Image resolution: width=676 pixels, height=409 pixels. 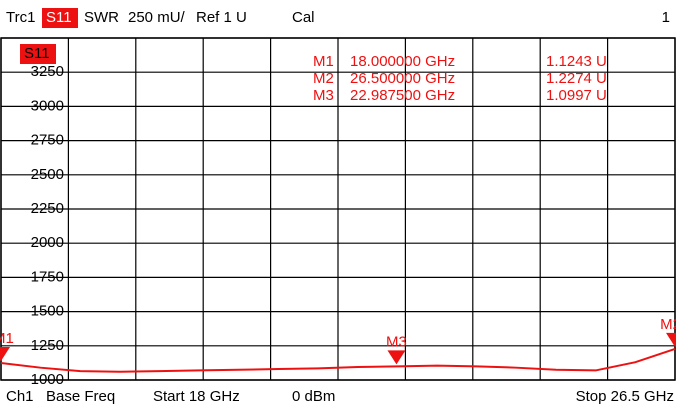 I want to click on y-tick-label: 2750, so click(x=47, y=140).